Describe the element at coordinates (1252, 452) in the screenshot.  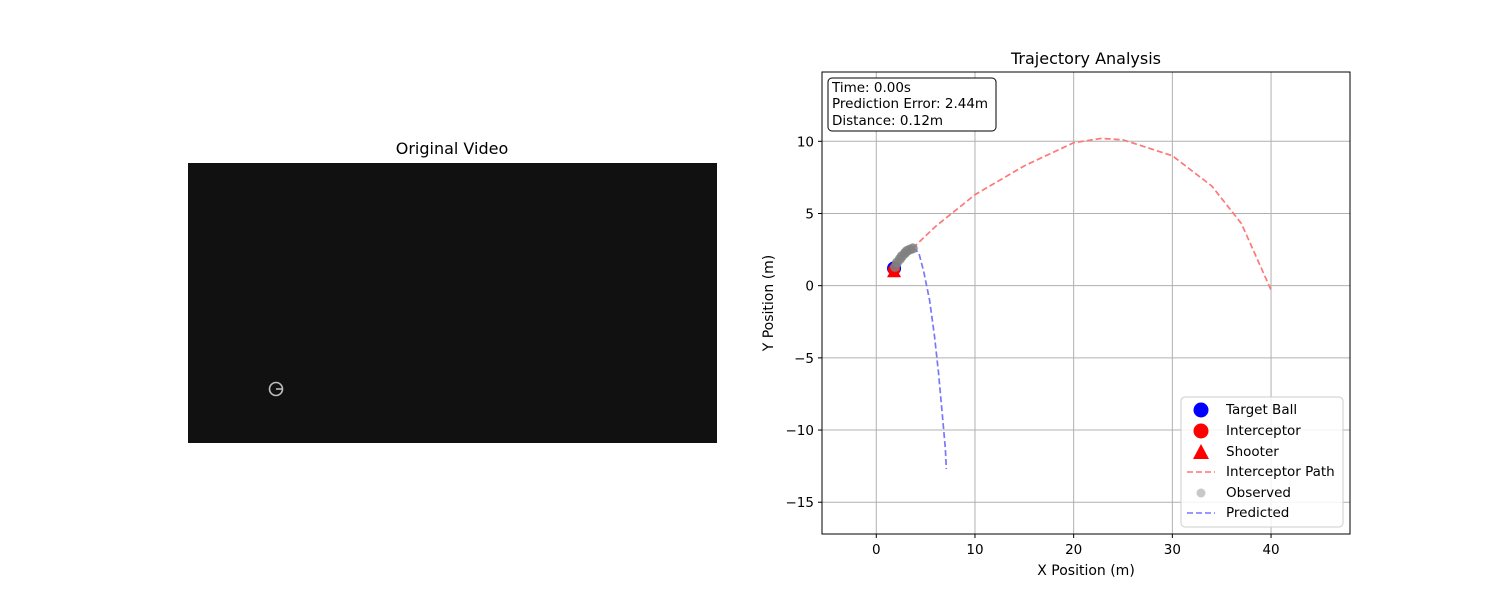
I see `legend-shooter: Shooter` at that location.